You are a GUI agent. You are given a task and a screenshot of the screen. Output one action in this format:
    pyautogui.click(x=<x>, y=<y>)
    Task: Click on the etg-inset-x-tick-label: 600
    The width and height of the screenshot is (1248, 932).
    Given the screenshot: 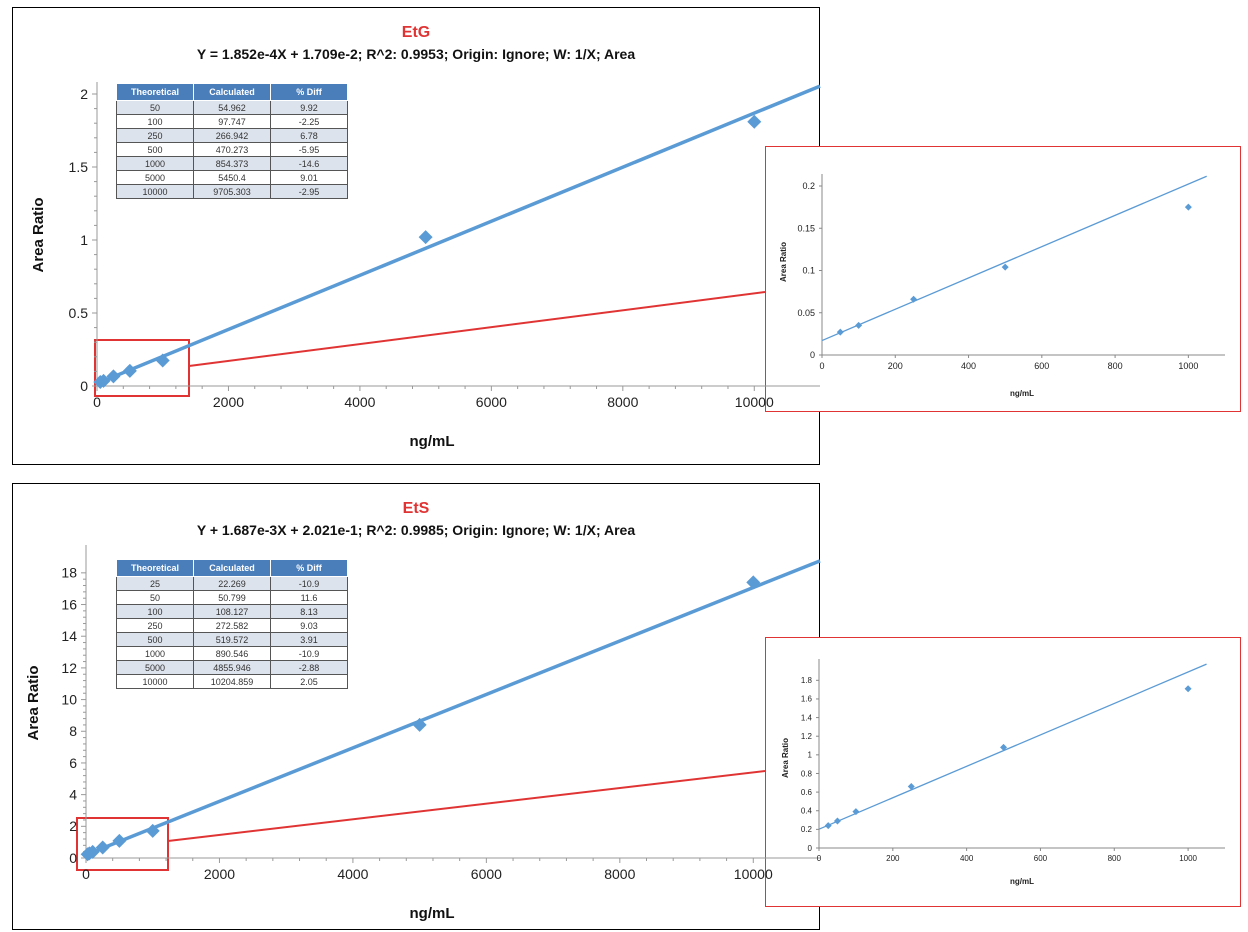 What is the action you would take?
    pyautogui.click(x=1041, y=366)
    